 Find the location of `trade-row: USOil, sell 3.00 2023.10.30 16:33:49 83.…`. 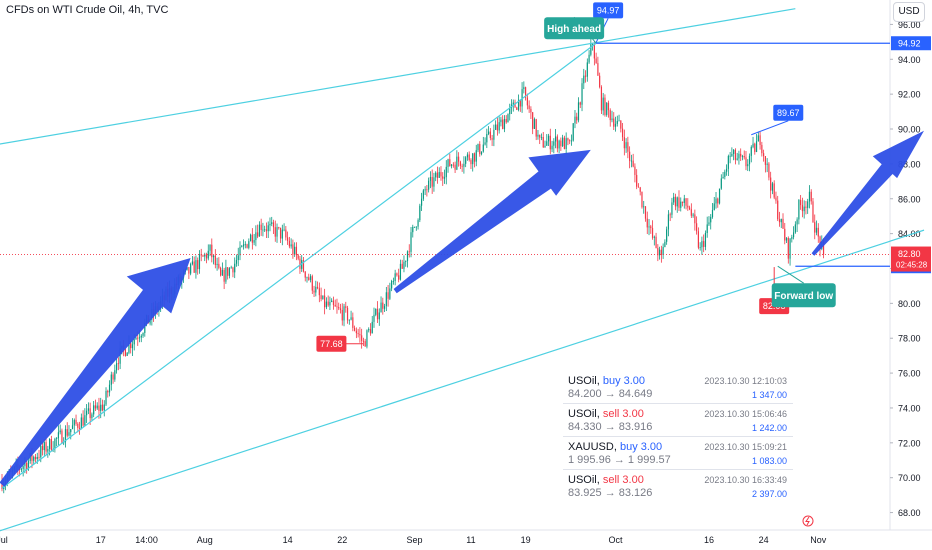

trade-row: USOil, sell 3.00 2023.10.30 16:33:49 83.… is located at coordinates (678, 486).